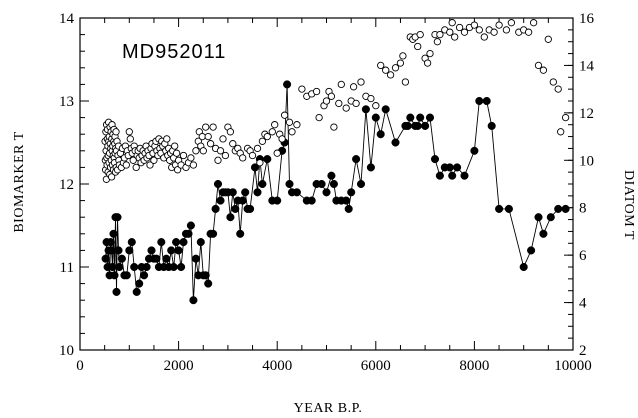  What do you see at coordinates (573, 366) in the screenshot?
I see `x-tick-label: 10000` at bounding box center [573, 366].